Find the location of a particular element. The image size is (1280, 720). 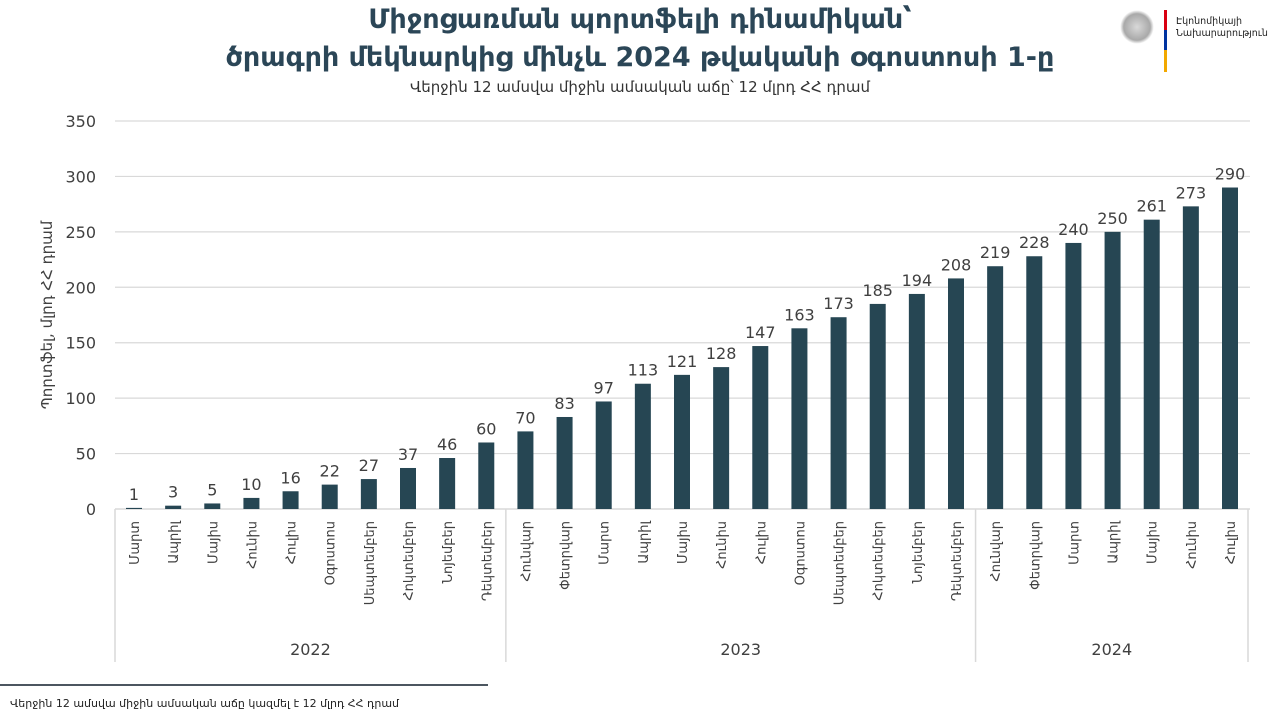

data-label: 60 is located at coordinates (486, 428).